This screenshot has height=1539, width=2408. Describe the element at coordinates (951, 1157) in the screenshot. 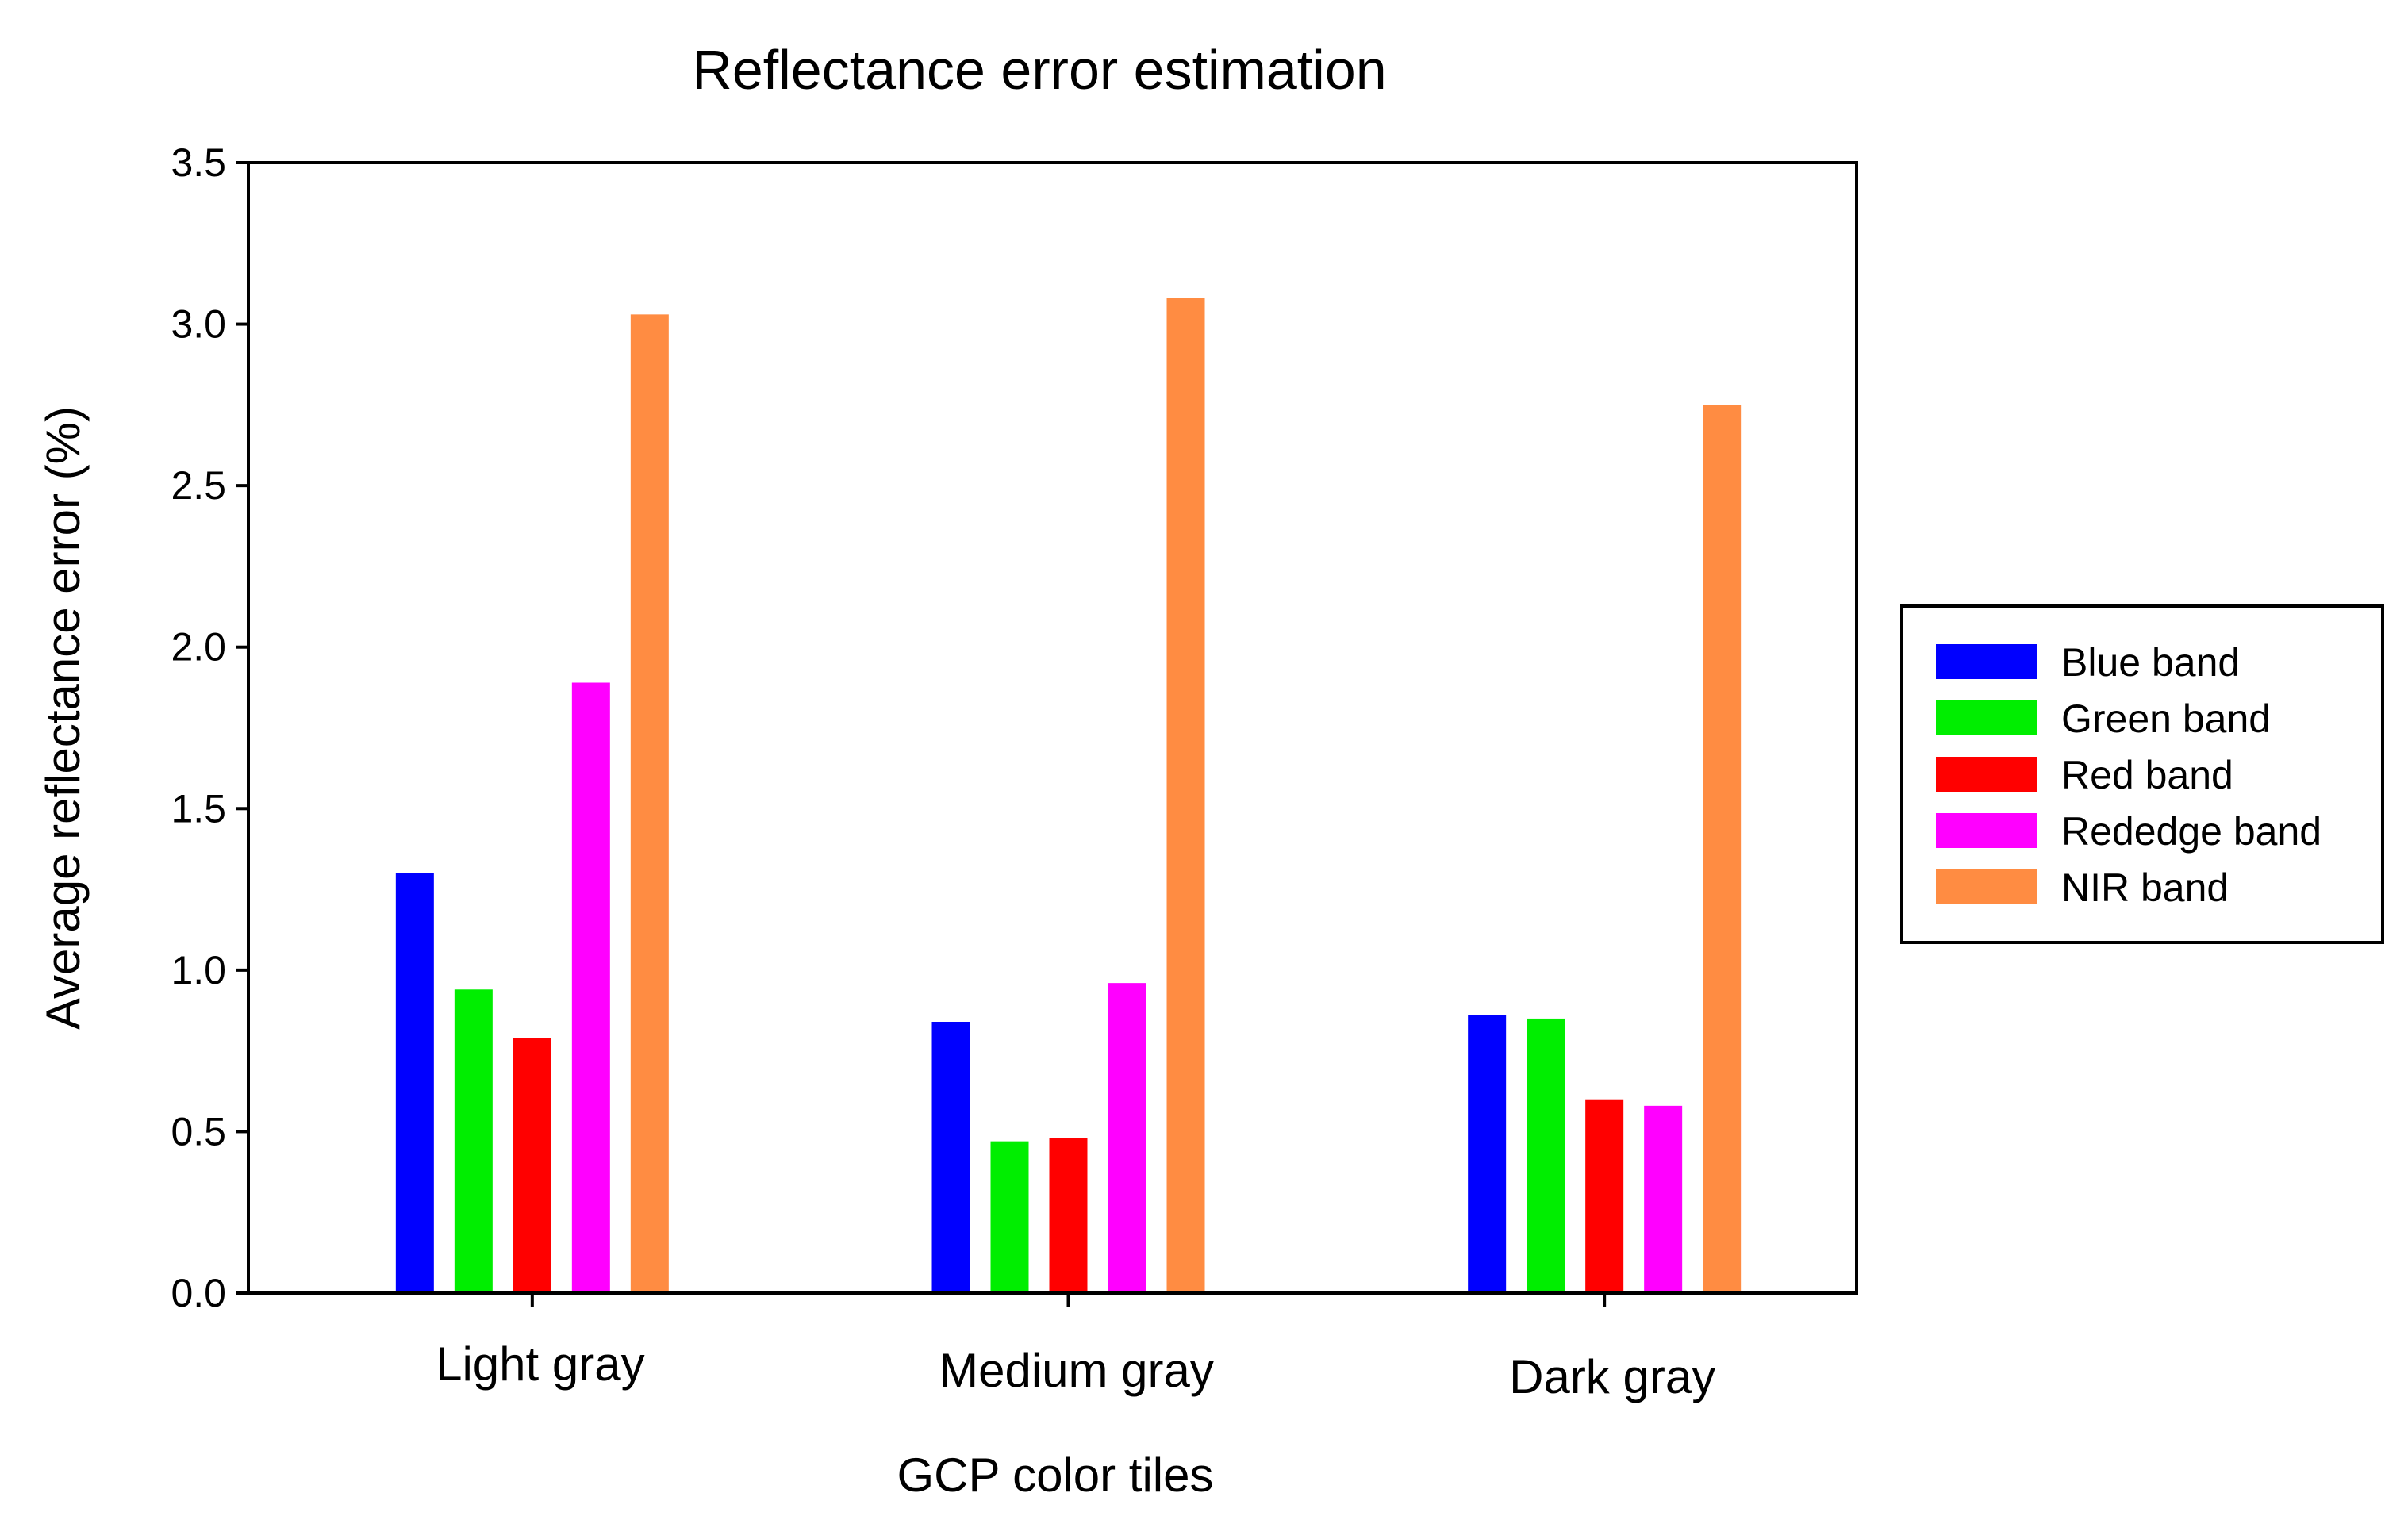

I see `bar-blue-band-medium-gray` at that location.